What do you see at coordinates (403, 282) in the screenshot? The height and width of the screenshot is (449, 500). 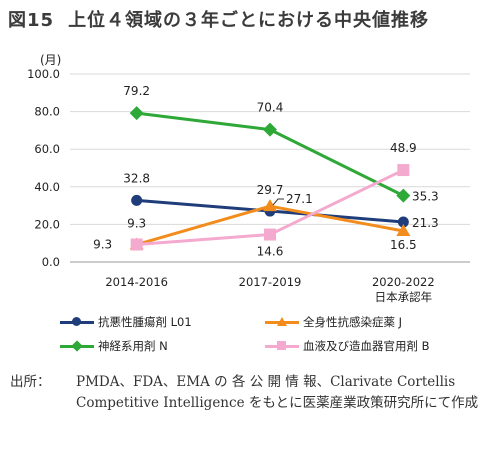 I see `x-tick-label: 2020-2022` at bounding box center [403, 282].